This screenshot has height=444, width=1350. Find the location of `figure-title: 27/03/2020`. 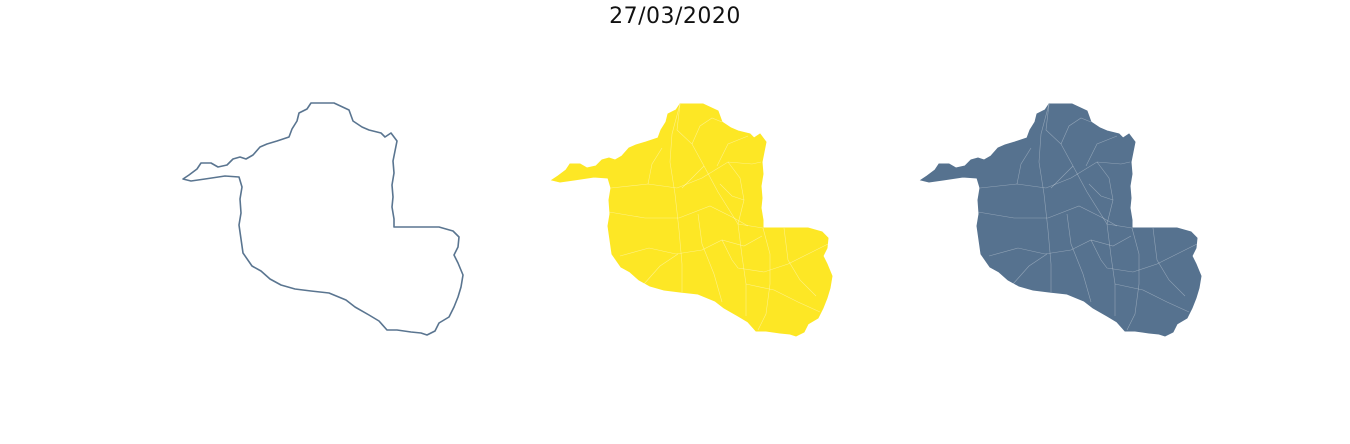

figure-title: 27/03/2020 is located at coordinates (675, 16).